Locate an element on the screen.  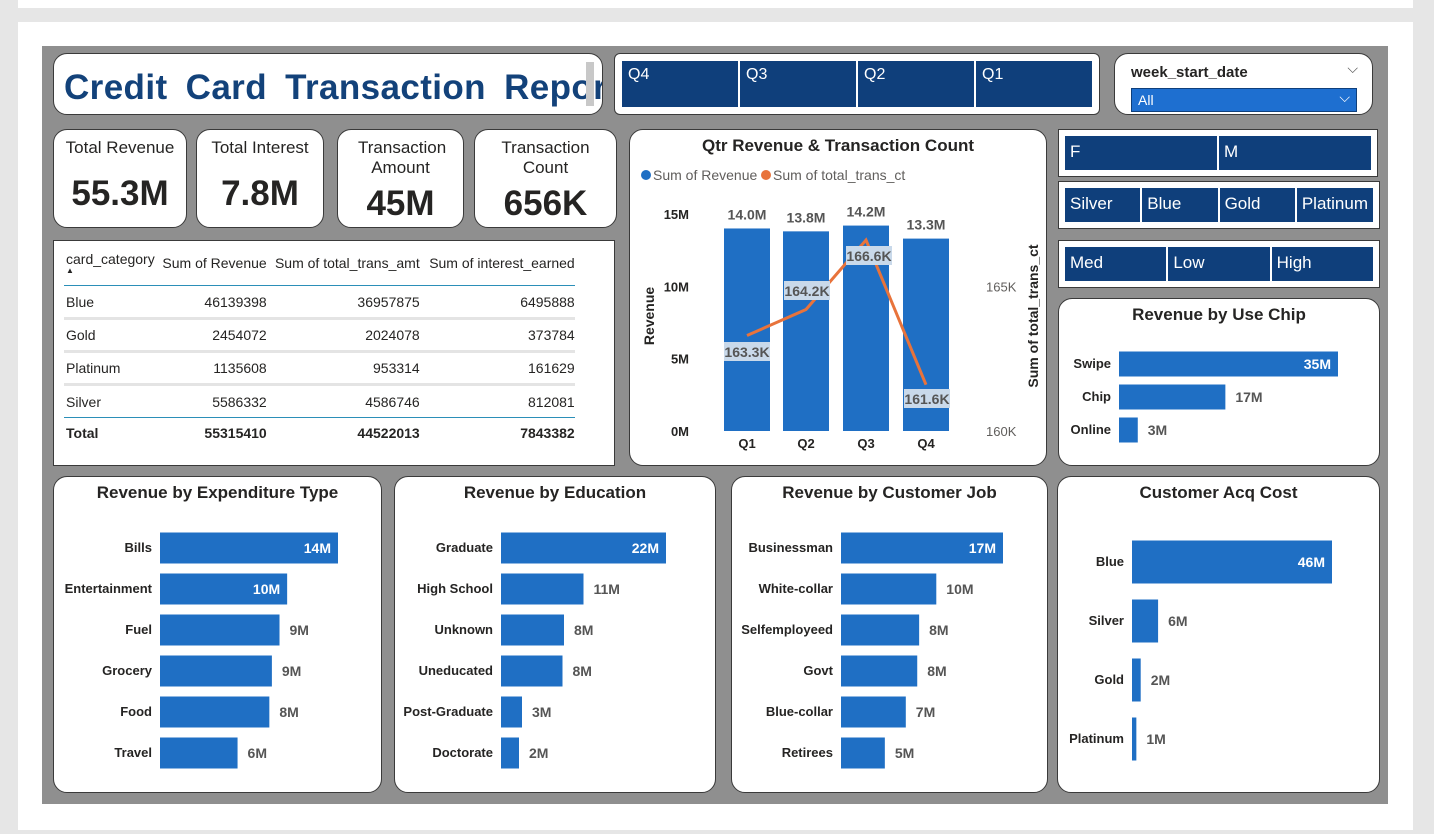
income-slicer: Med Low High is located at coordinates (1219, 264).